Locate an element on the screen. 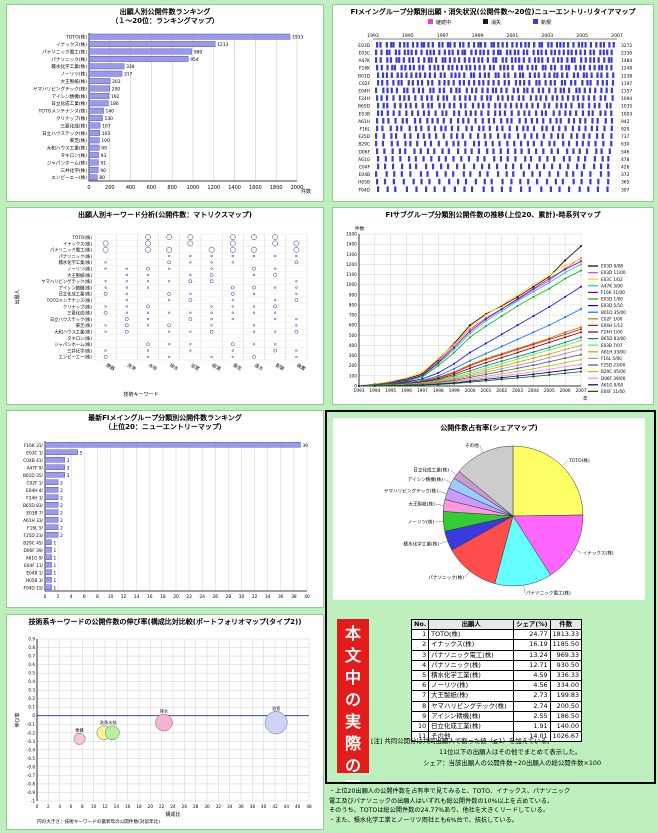  x-tick-label: 1993 is located at coordinates (359, 391).